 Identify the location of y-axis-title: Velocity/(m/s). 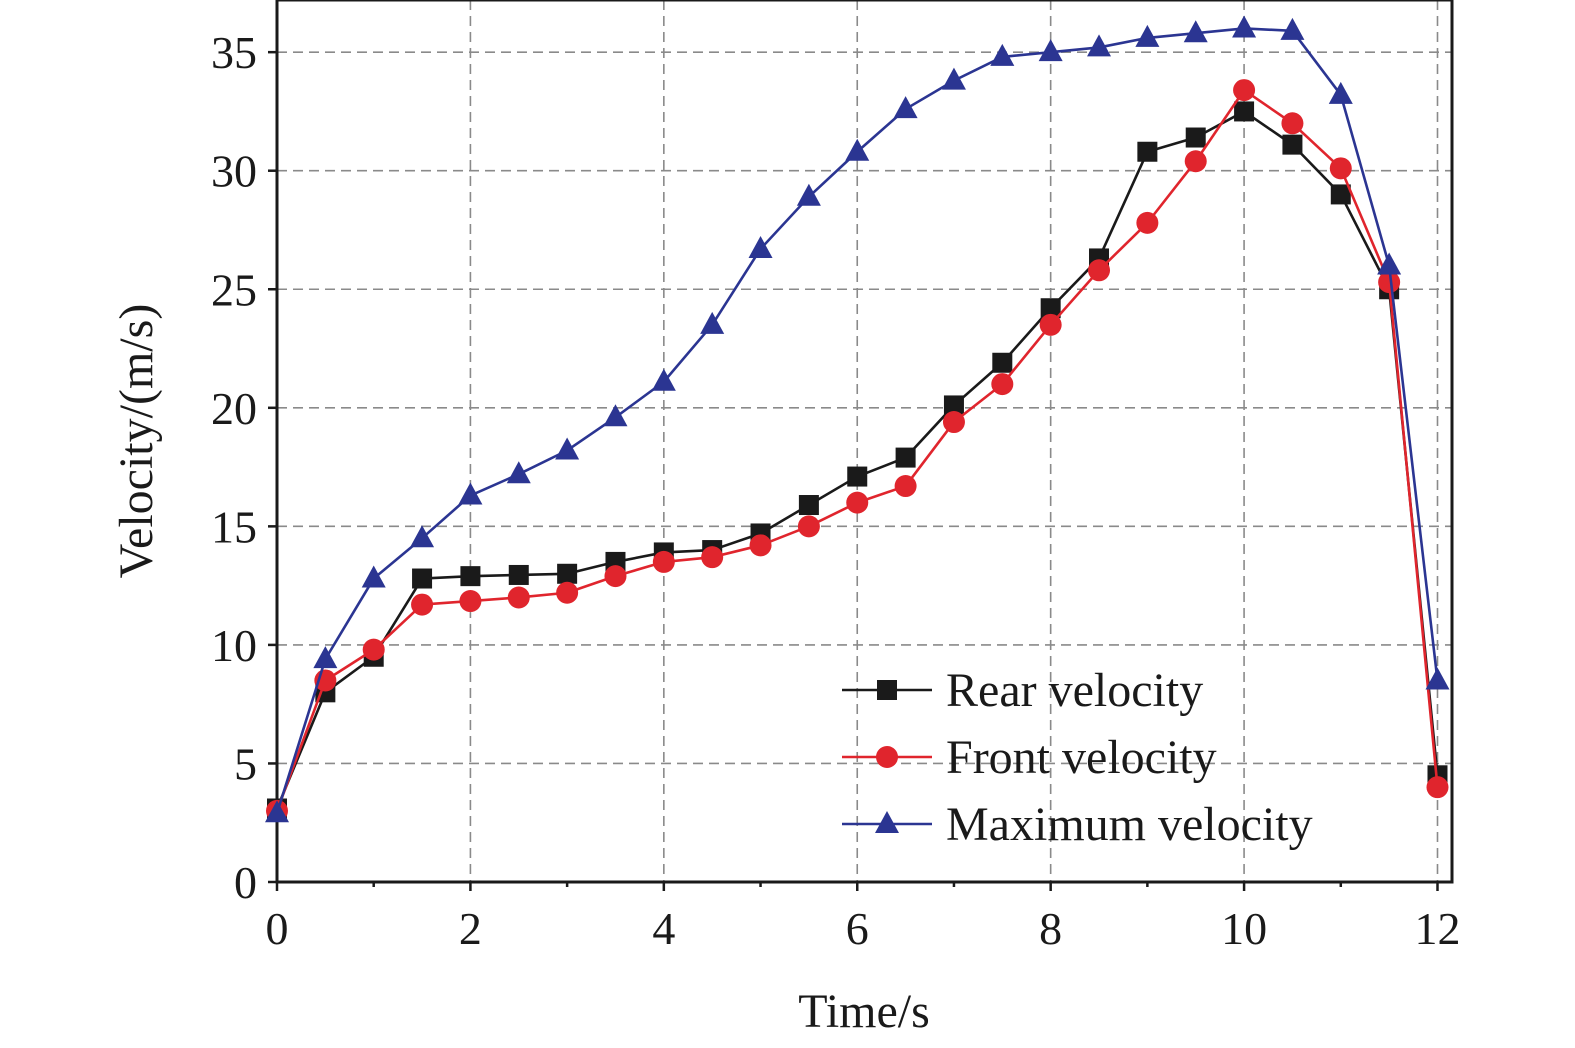
(136, 441).